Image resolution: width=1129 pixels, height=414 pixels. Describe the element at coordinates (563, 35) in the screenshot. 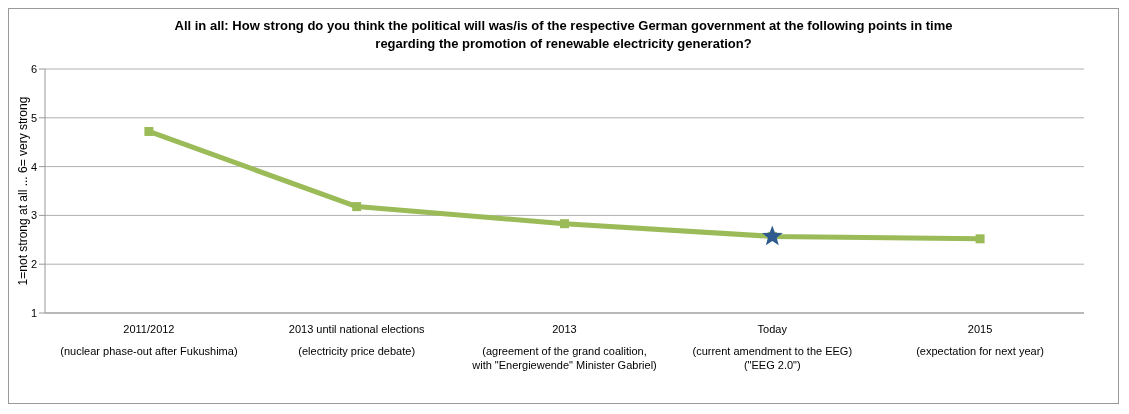

I see `chart-title: All in all: How strong do you think the political will was/is of the respective German government at the following points in time regarding the promotion of renewable electricity generation?` at that location.